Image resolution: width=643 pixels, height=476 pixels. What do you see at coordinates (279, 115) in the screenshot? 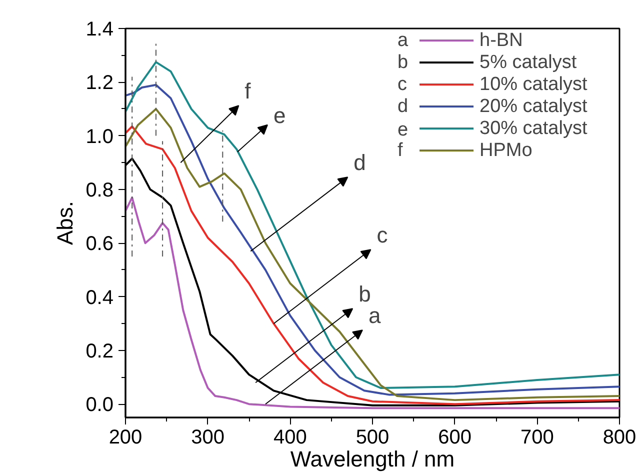
I see `annotation: e` at bounding box center [279, 115].